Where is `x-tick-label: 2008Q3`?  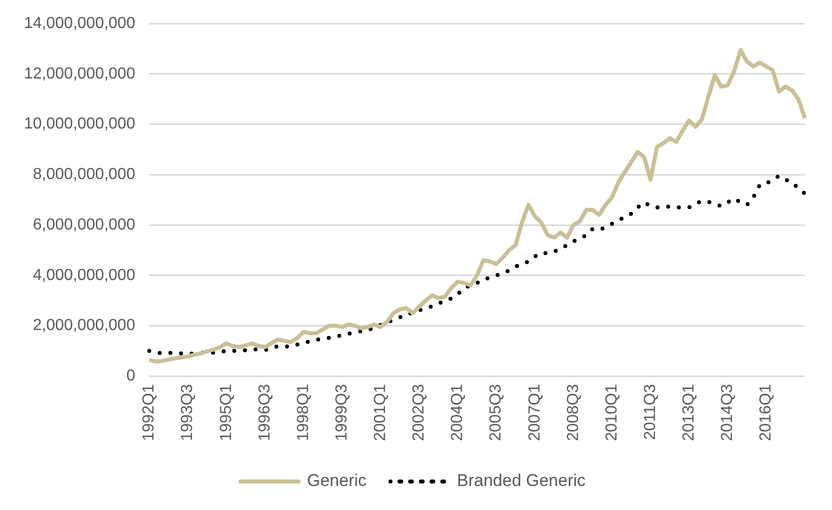
x-tick-label: 2008Q3 is located at coordinates (573, 412).